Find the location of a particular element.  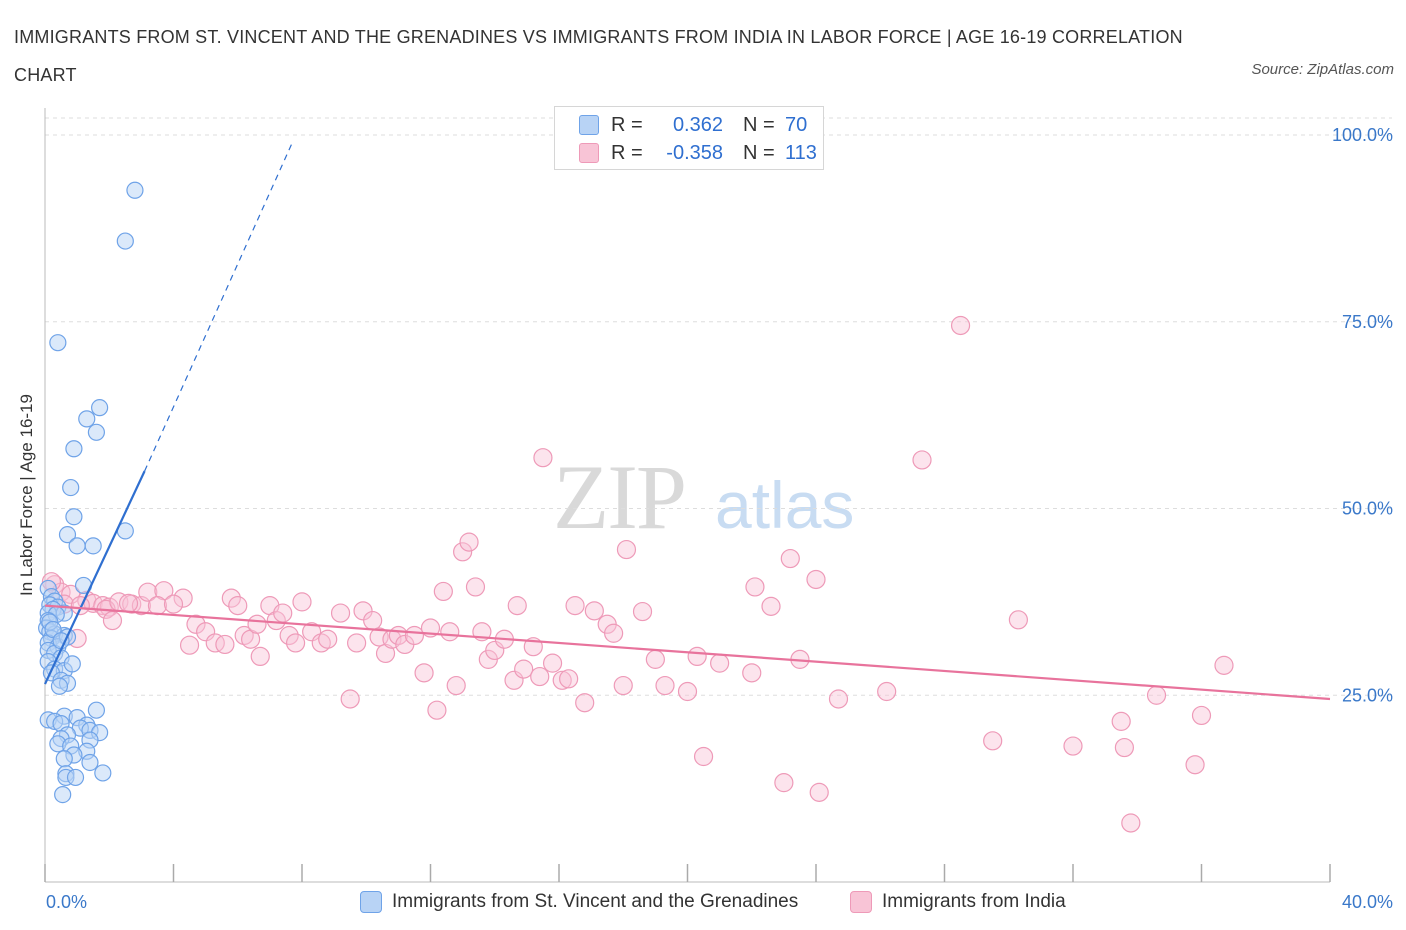

trend-line-st-vincent is located at coordinates (95, 577).